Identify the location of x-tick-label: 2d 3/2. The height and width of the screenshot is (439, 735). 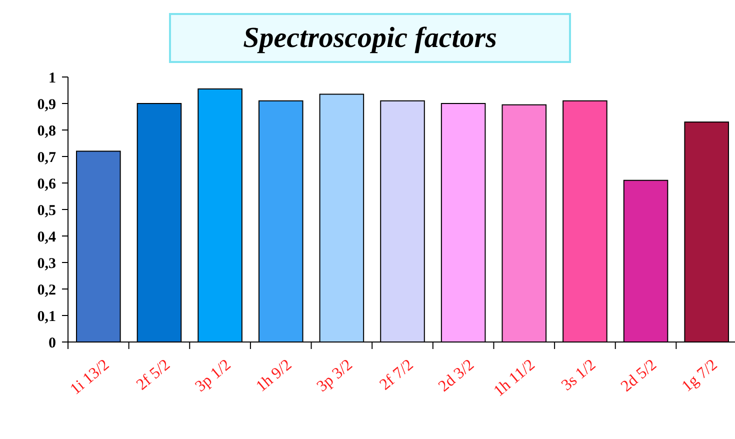
(457, 376).